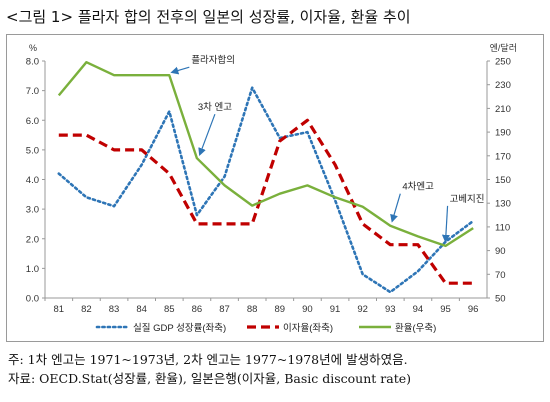 This screenshot has height=402, width=550. I want to click on left-tick-label: 1.0, so click(32, 269).